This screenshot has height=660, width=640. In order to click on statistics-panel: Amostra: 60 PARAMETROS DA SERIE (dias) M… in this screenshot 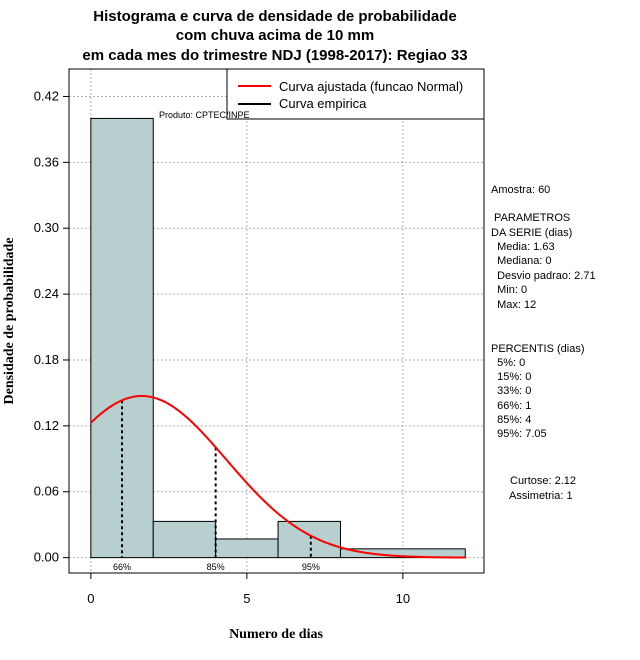, I will do `click(543, 343)`.